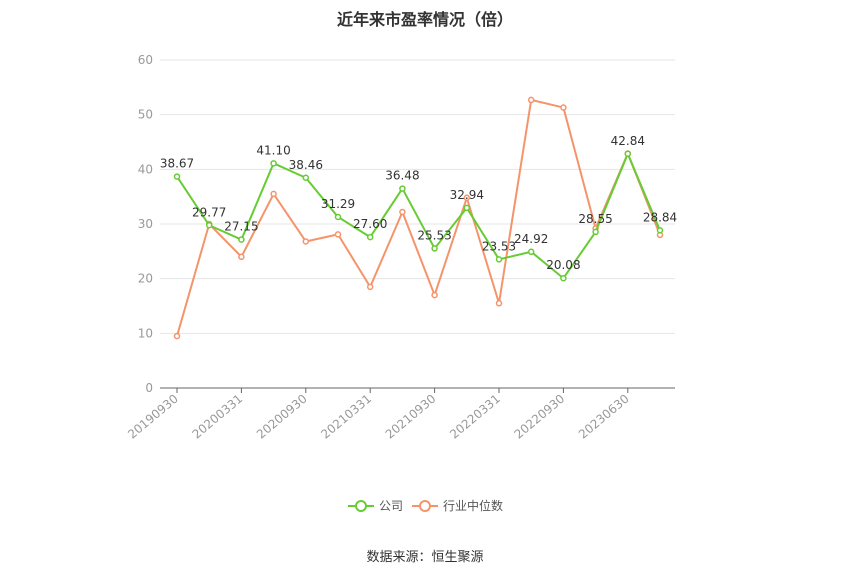 Image resolution: width=850 pixels, height=575 pixels. What do you see at coordinates (338, 204) in the screenshot?
I see `company-data-label: 31.29` at bounding box center [338, 204].